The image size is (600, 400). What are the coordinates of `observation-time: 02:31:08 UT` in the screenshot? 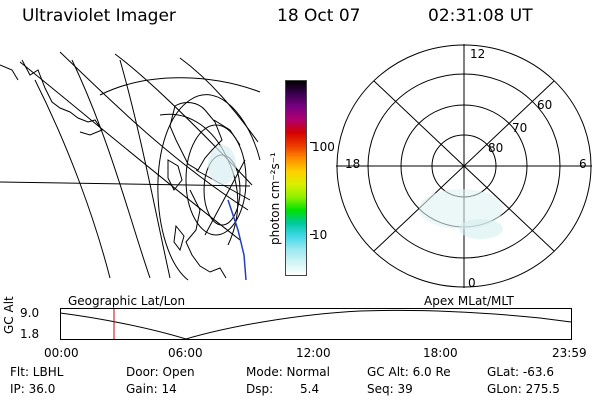 It's located at (480, 16).